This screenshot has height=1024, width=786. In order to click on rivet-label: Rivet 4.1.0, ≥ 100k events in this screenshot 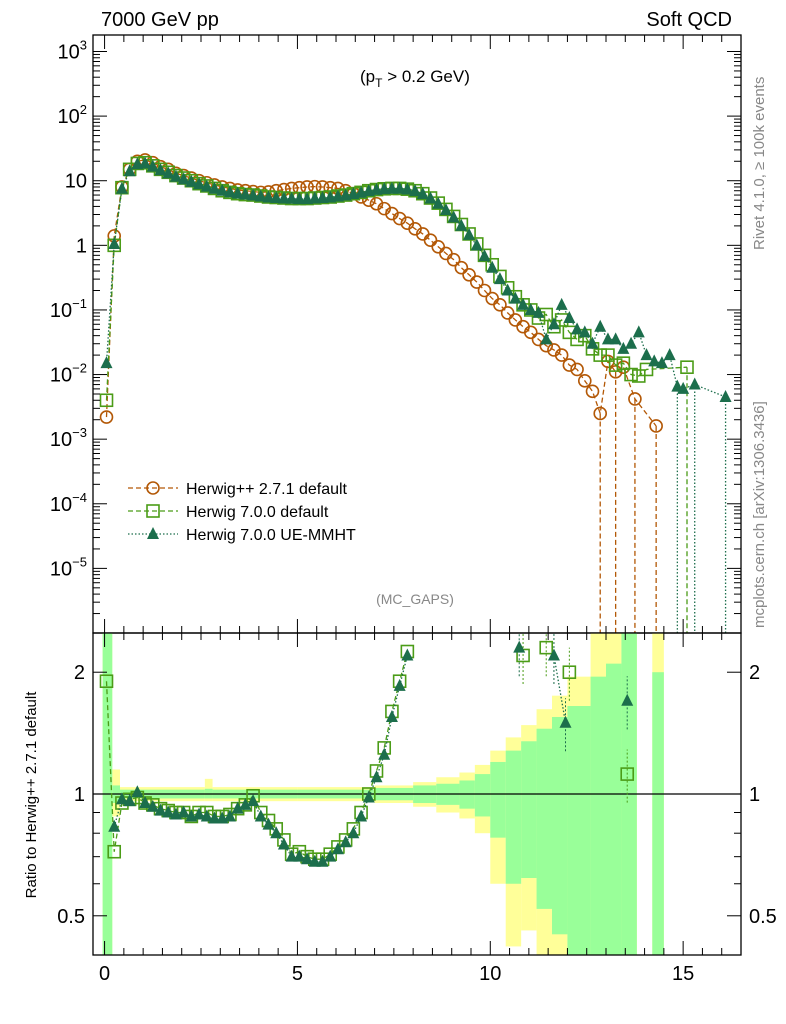, I will do `click(759, 163)`.